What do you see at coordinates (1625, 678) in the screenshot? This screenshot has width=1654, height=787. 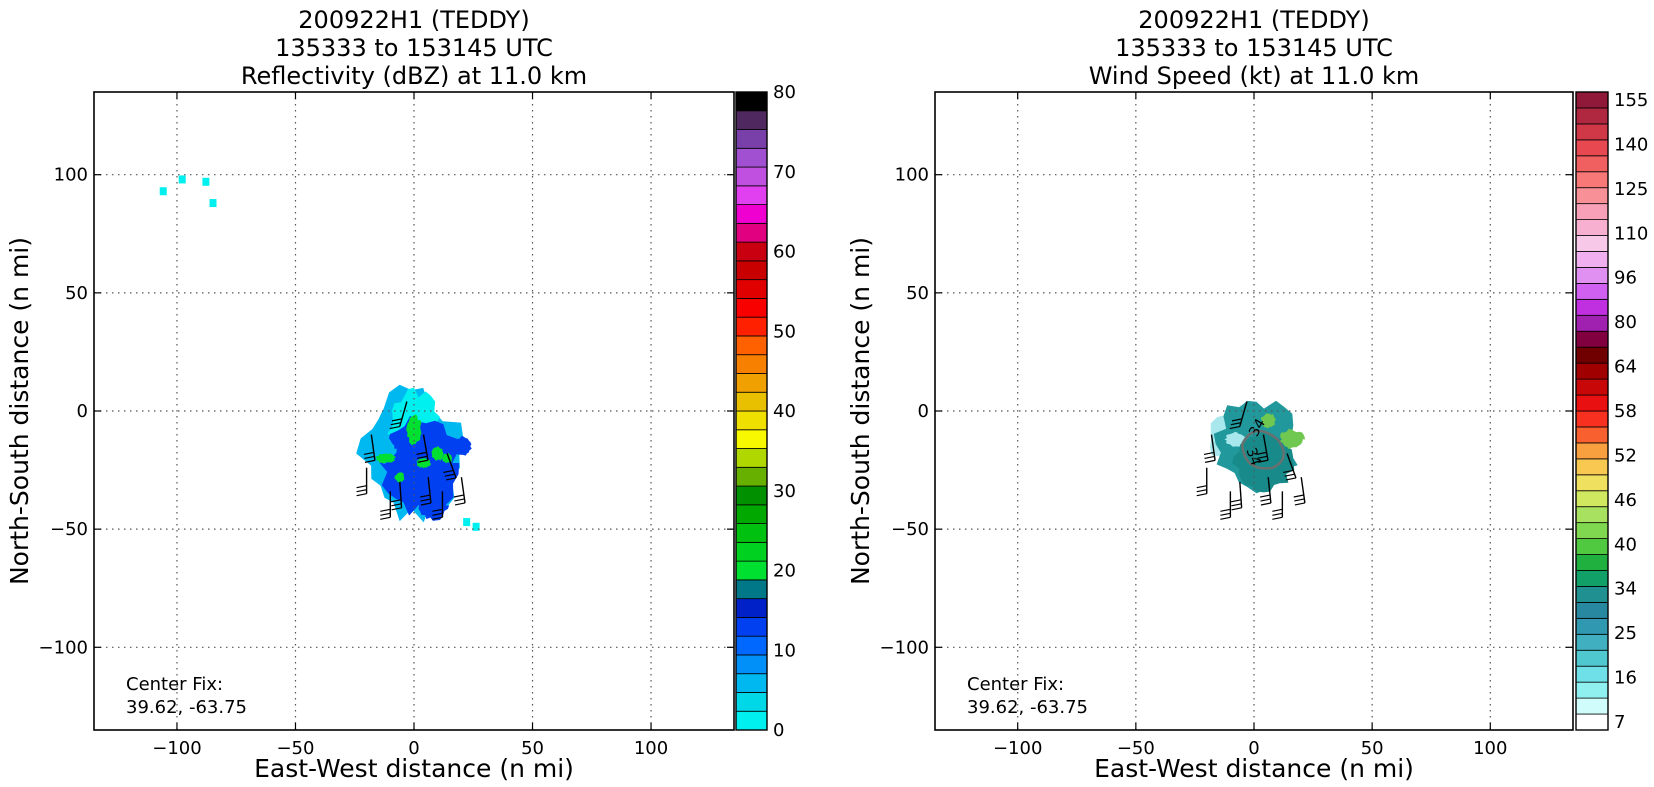 I see `colorbar-tick-label: 16` at bounding box center [1625, 678].